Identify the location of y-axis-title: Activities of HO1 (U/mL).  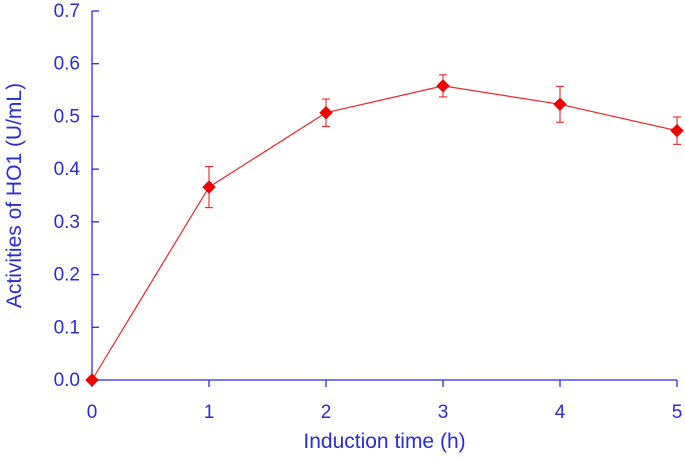
(14, 195).